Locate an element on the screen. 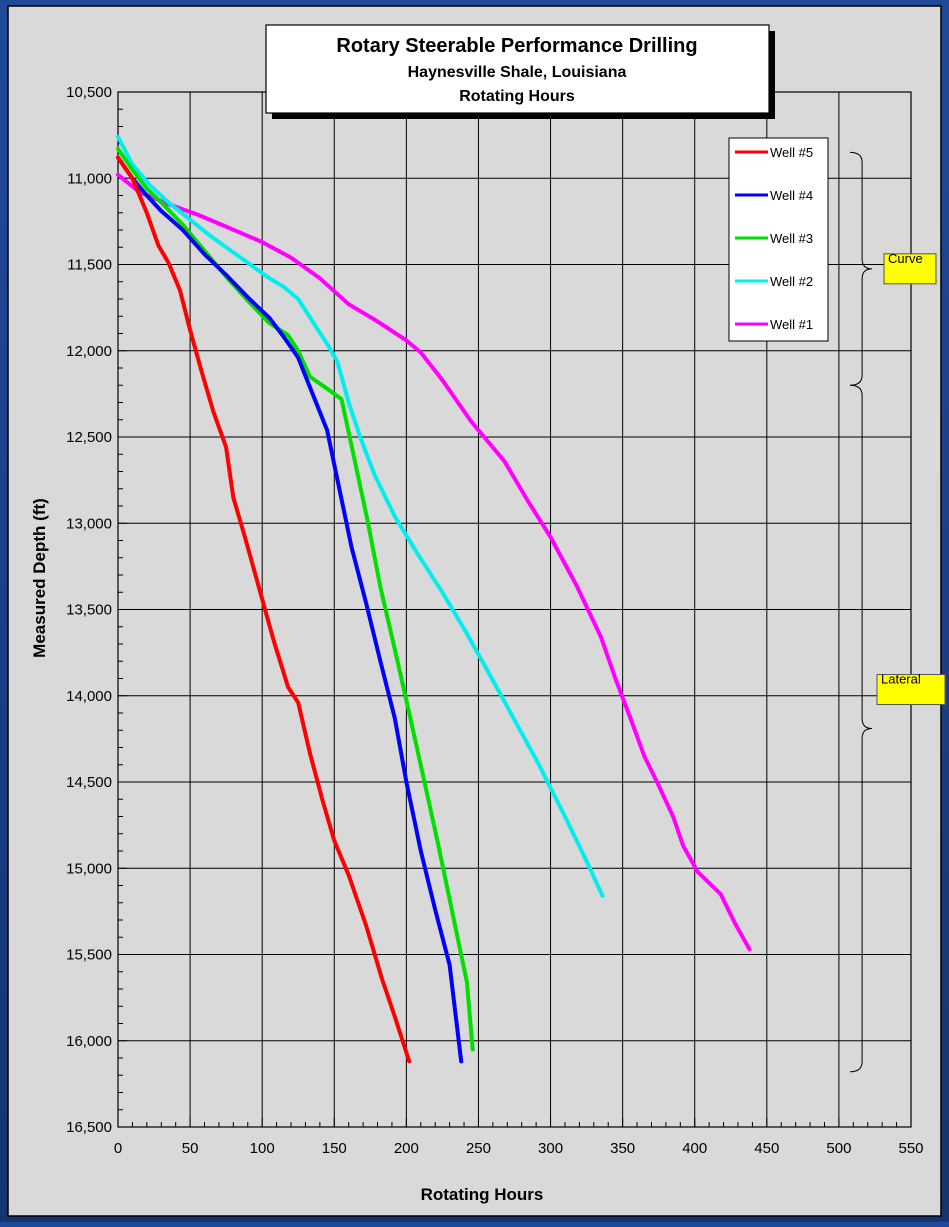 The height and width of the screenshot is (1227, 949). y-tick-label: 13,500 is located at coordinates (89, 610).